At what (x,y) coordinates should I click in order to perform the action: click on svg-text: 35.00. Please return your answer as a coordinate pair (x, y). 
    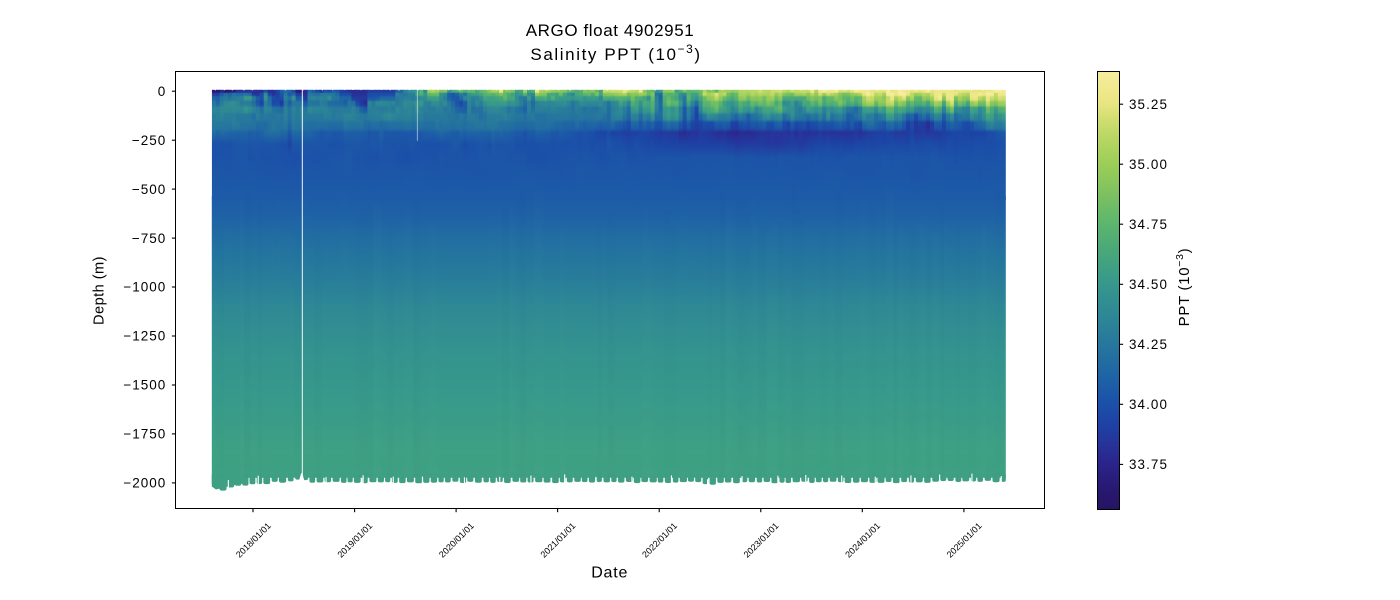
    Looking at the image, I should click on (1148, 164).